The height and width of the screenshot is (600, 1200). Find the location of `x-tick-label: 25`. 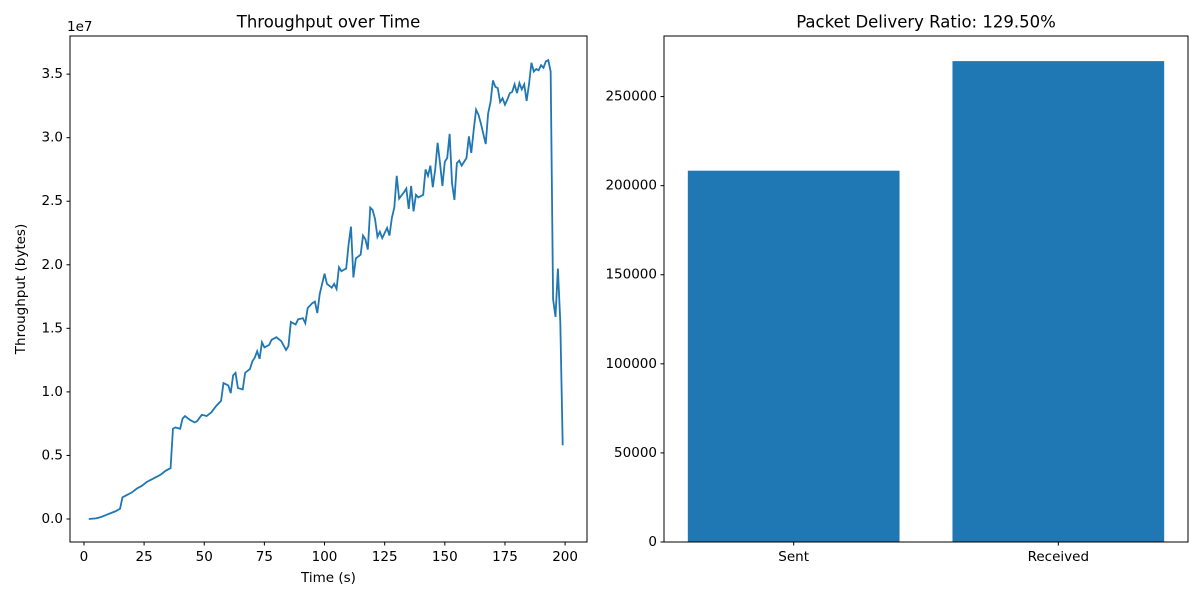

x-tick-label: 25 is located at coordinates (144, 557).